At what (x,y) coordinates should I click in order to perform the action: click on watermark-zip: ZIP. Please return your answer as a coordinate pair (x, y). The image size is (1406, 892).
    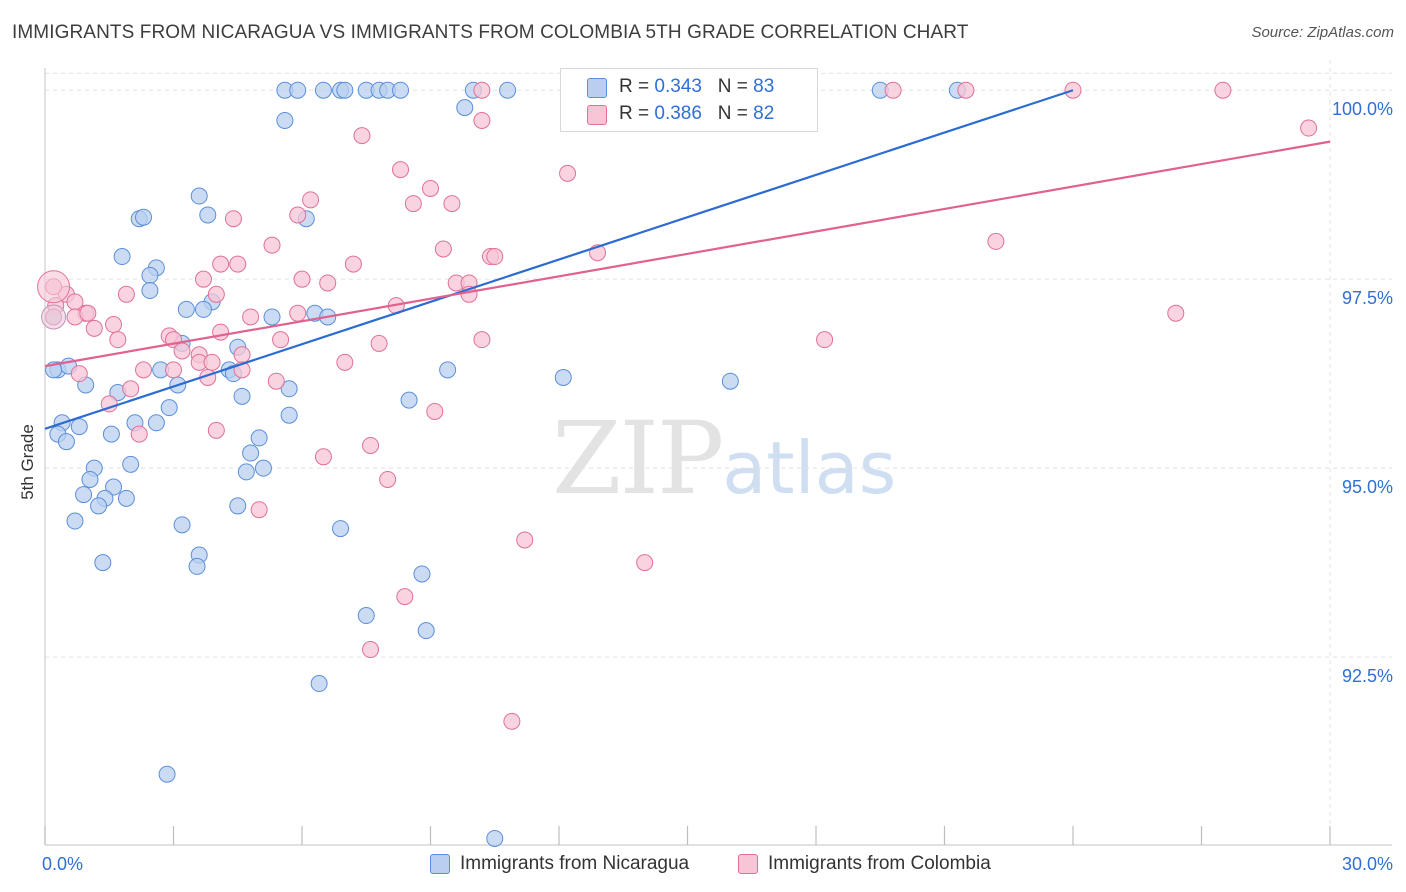
    Looking at the image, I should click on (638, 458).